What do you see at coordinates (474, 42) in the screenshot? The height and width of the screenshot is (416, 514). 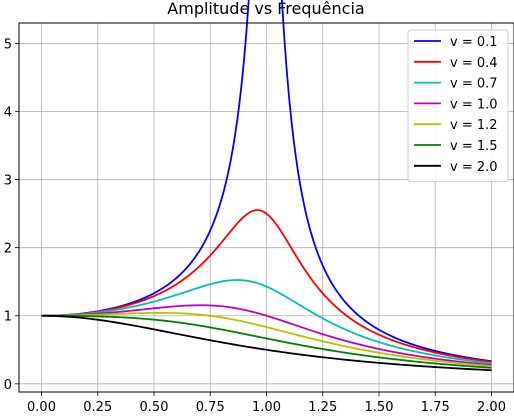 I see `legend-label: v = 0.1` at bounding box center [474, 42].